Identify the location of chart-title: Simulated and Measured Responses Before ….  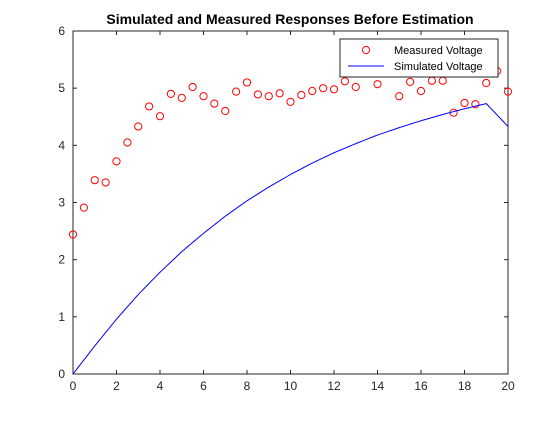
(289, 19).